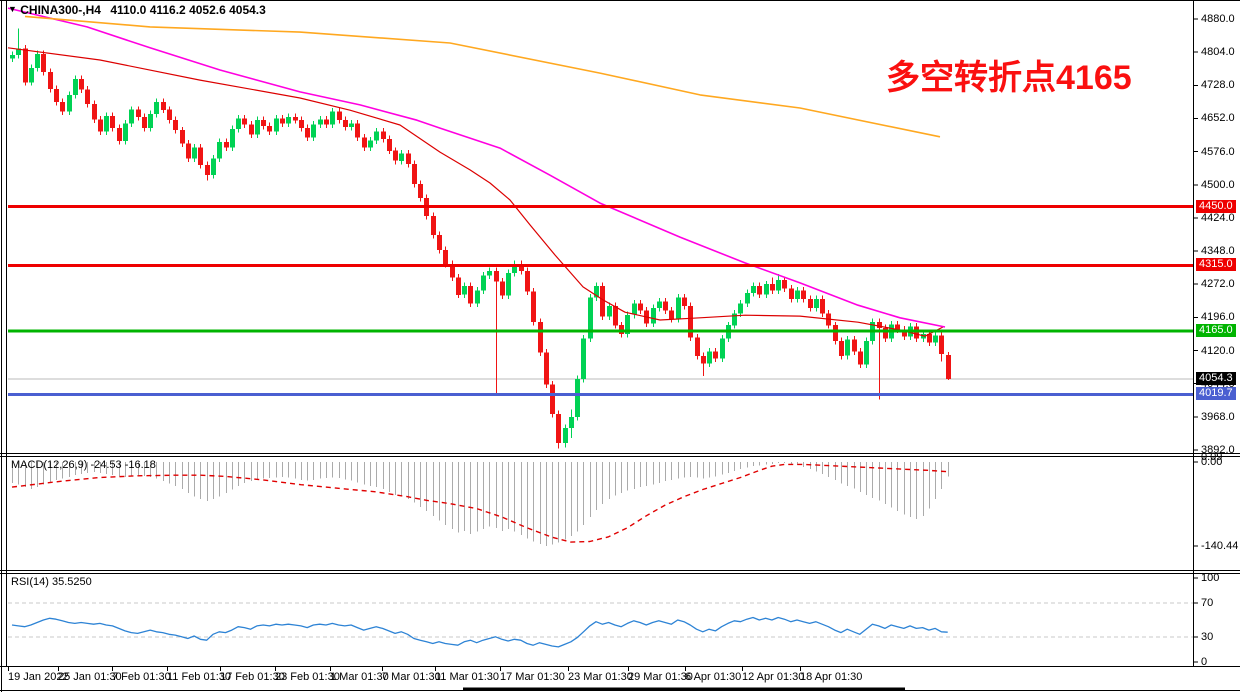 This screenshot has height=692, width=1240. Describe the element at coordinates (83, 465) in the screenshot. I see `macd-indicator-label: MACD(12,26,9) -24.53 -16.18` at that location.